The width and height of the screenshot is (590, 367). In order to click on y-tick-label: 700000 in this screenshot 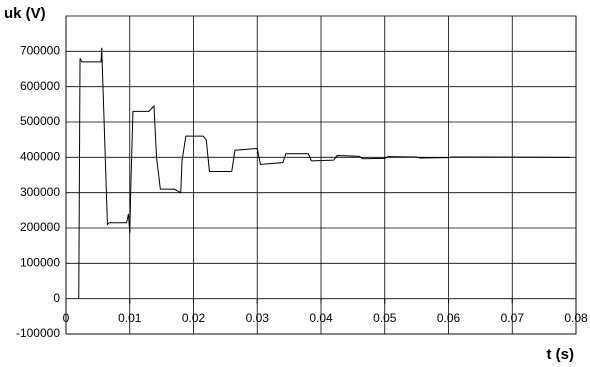, I will do `click(40, 51)`.